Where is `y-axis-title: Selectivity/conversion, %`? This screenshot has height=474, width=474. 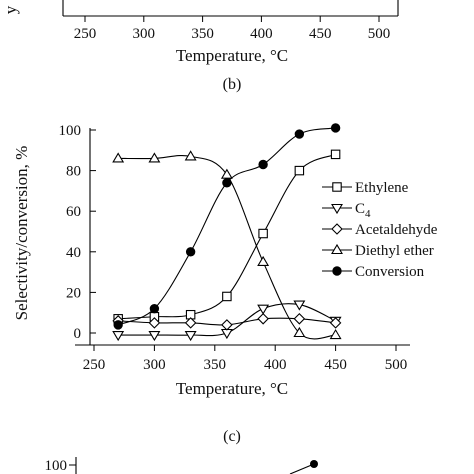 y-axis-title: Selectivity/conversion, % is located at coordinates (21, 233).